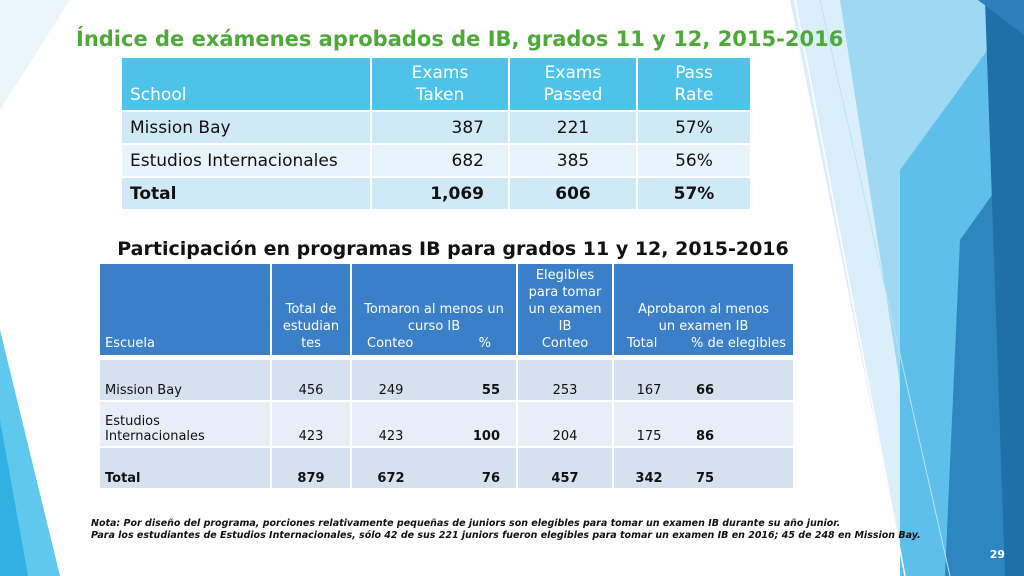 Image resolution: width=1024 pixels, height=576 pixels. What do you see at coordinates (564, 380) in the screenshot?
I see `elegibles-cell: 253` at bounding box center [564, 380].